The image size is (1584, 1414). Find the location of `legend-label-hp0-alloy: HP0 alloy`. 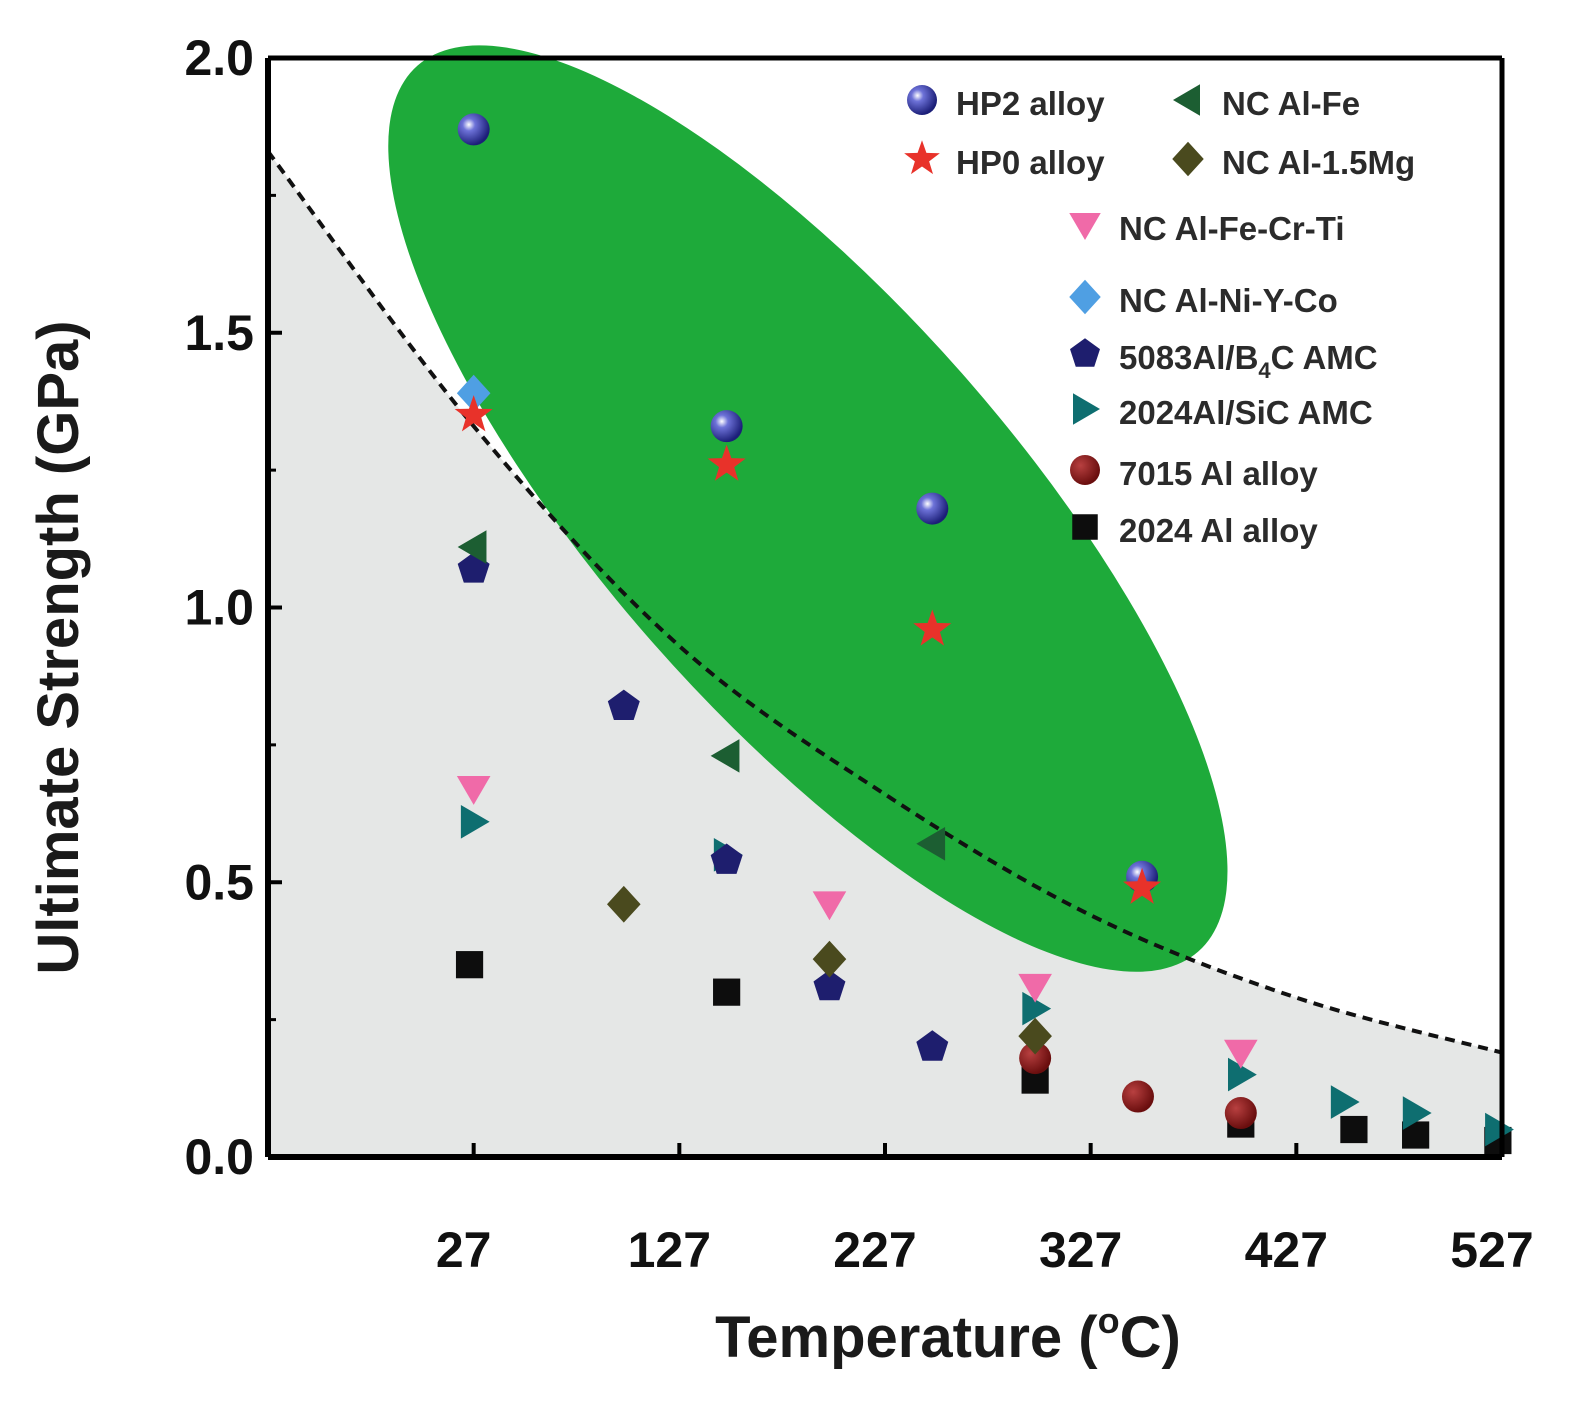

legend-label-hp0-alloy: HP0 alloy is located at coordinates (1030, 162).